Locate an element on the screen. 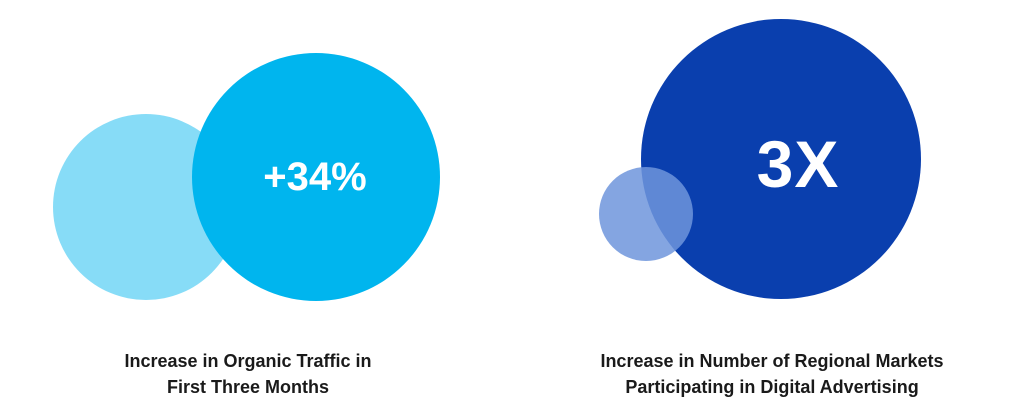  caption-line: Increase in Number of Regional Markets is located at coordinates (772, 361).